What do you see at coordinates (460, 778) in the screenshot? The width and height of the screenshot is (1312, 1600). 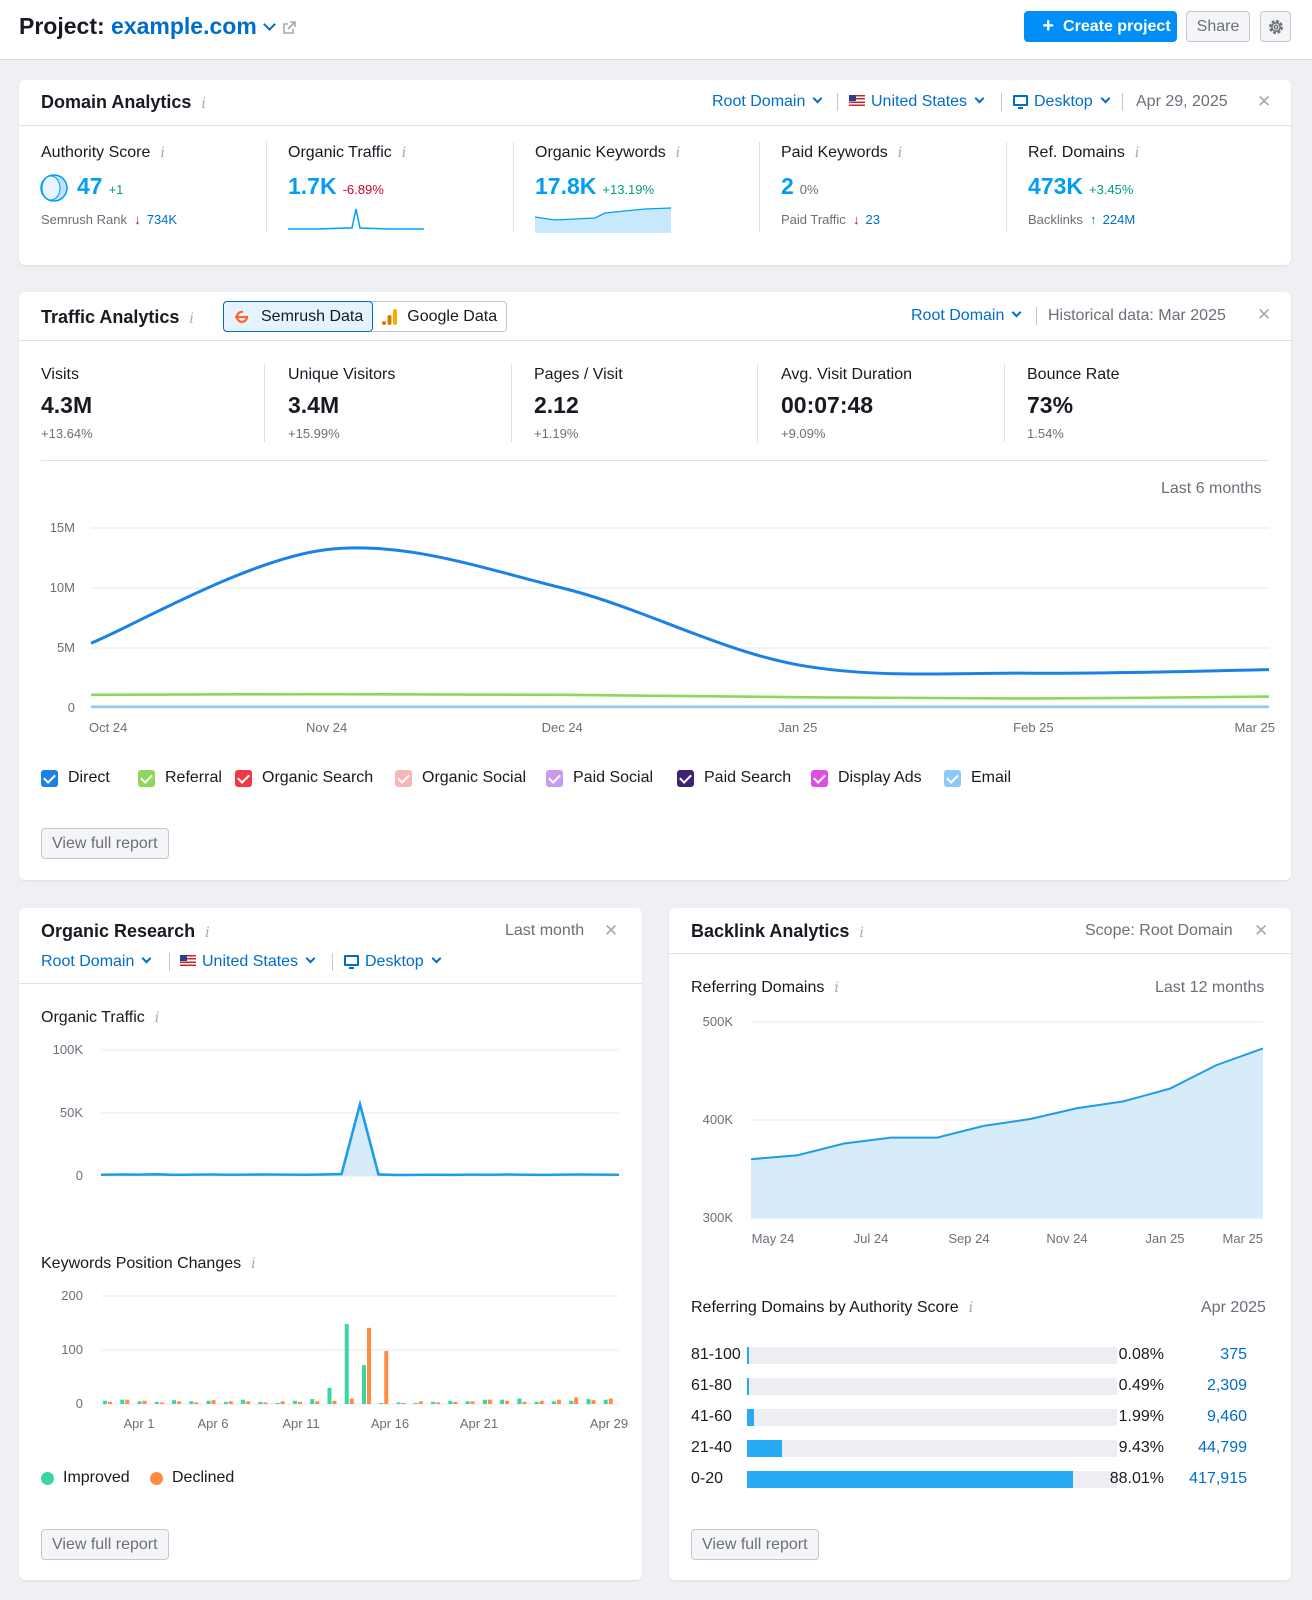 I see `legend-organic-social: Organic Social` at bounding box center [460, 778].